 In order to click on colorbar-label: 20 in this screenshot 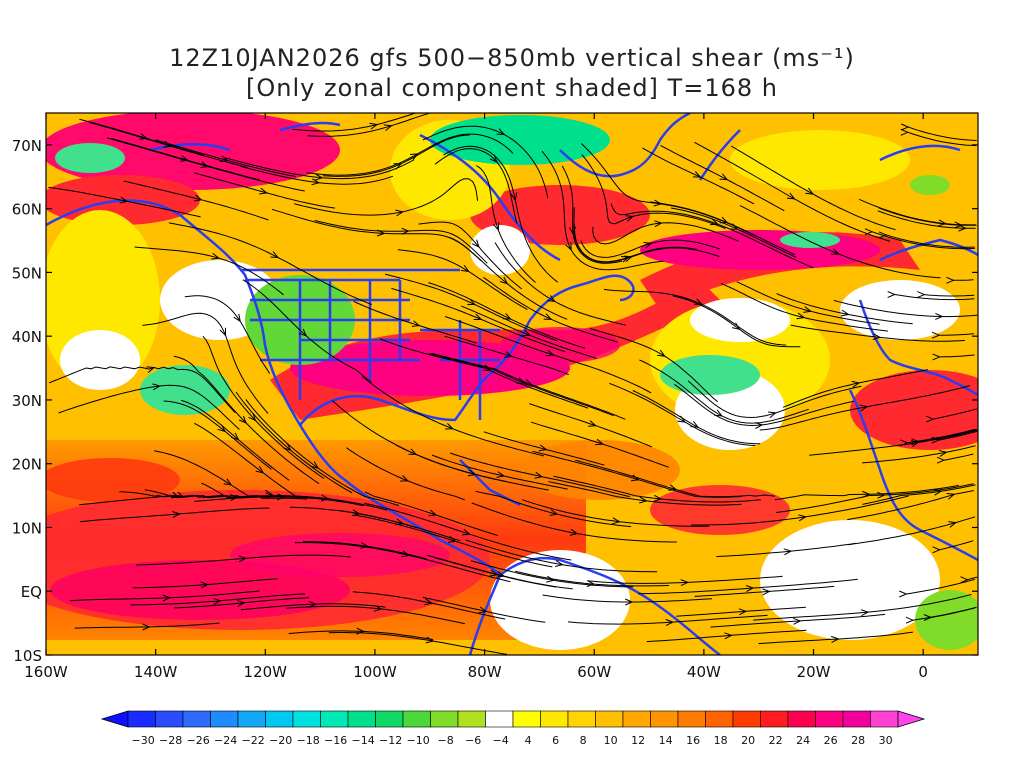, I will do `click(748, 740)`.